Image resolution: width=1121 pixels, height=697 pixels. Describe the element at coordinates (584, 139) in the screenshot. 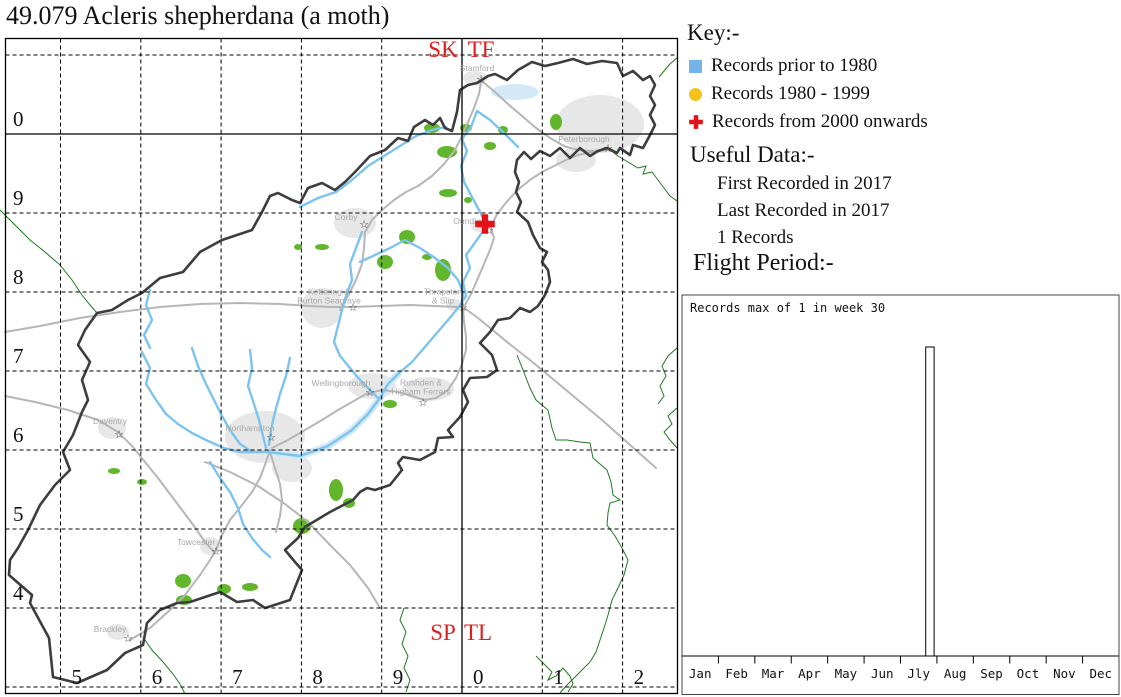

I see `town-label: Peterborough` at that location.